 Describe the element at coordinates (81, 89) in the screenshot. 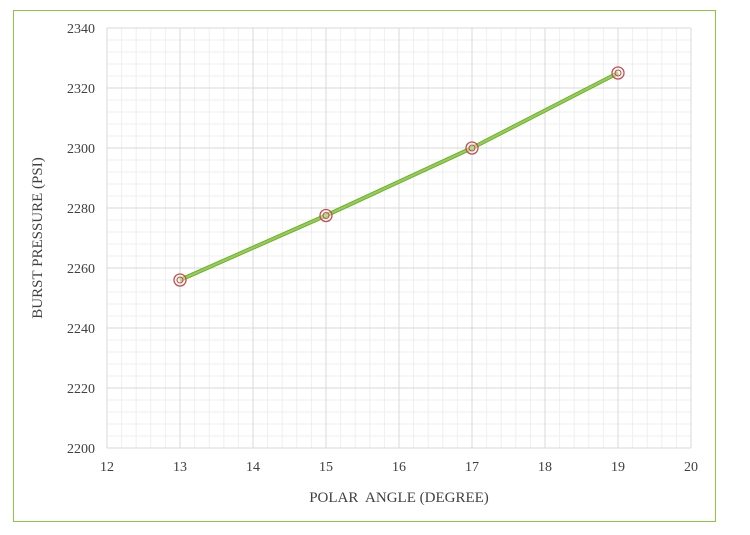

I see `y-tick-label: 2320` at that location.